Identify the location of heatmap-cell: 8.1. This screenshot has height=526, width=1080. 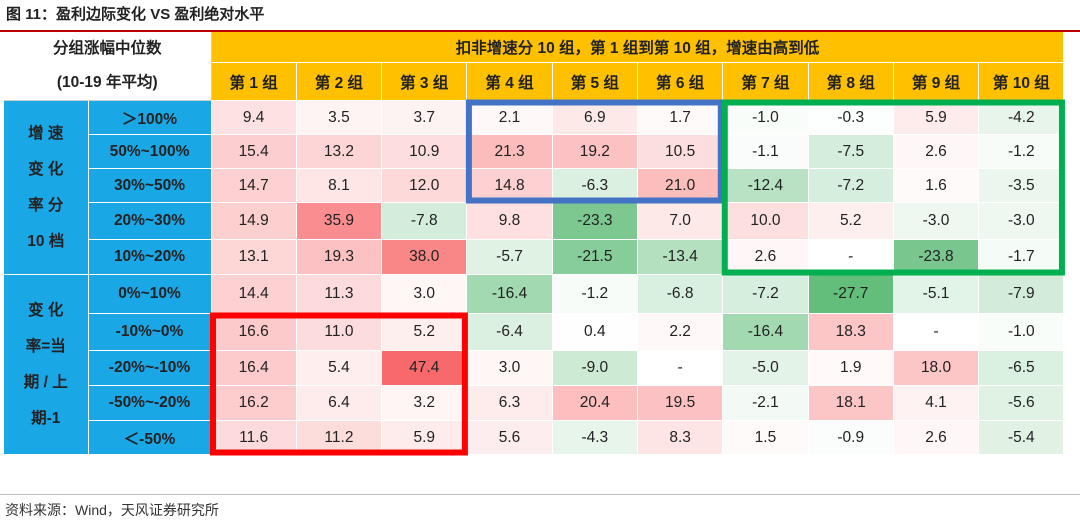
(339, 185).